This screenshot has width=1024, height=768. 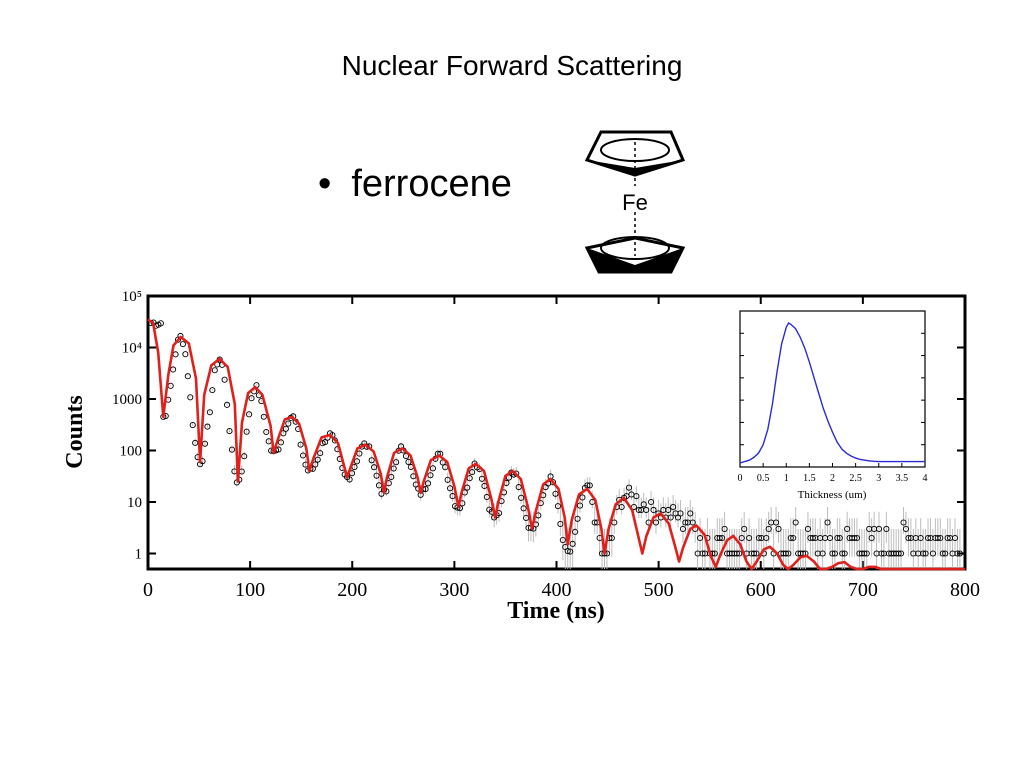 I want to click on inset-distribution-line, so click(x=832, y=393).